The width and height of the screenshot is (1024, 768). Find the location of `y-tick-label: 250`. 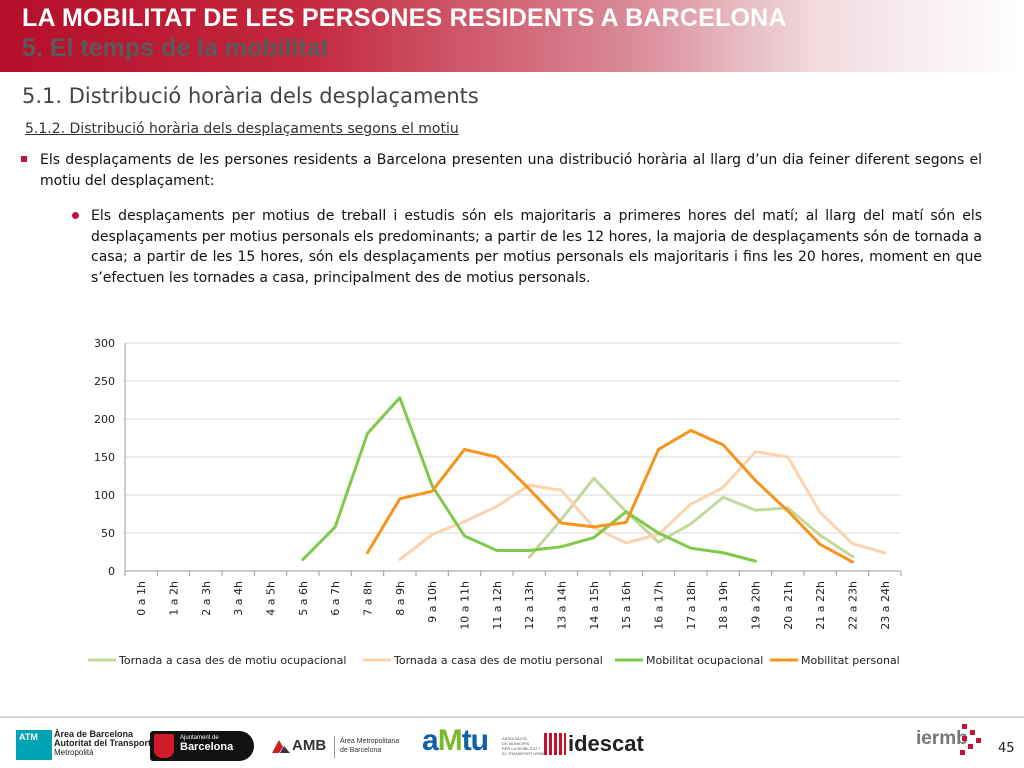

y-tick-label: 250 is located at coordinates (104, 381).